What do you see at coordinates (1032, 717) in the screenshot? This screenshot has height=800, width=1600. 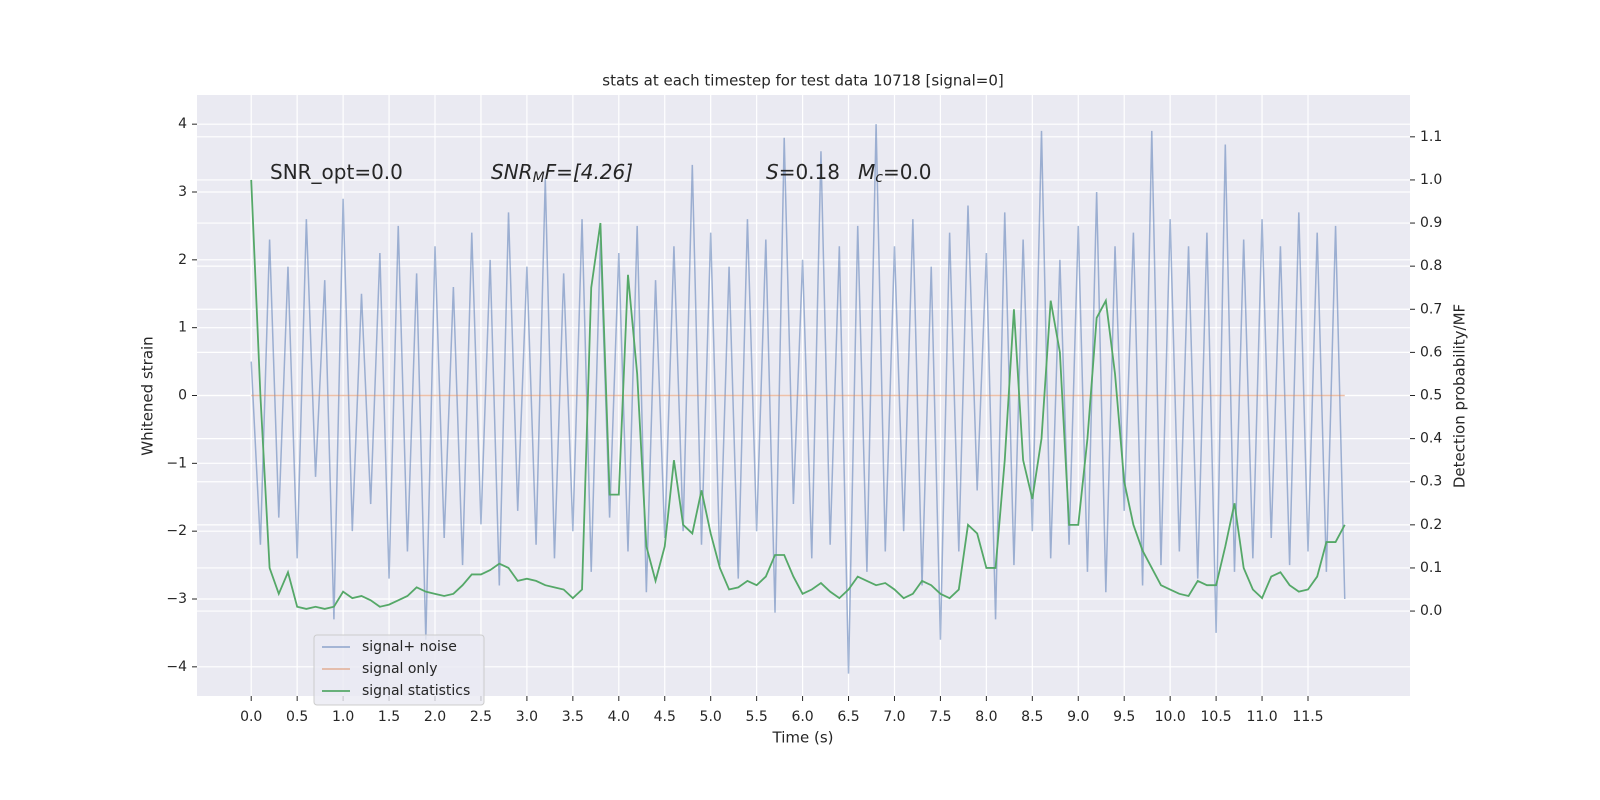 I see `x-tick-label: 8.5` at bounding box center [1032, 717].